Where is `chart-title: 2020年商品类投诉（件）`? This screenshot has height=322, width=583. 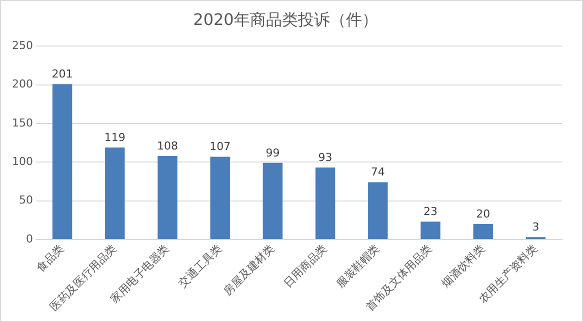
chart-title: 2020年商品类投诉（件） is located at coordinates (285, 19).